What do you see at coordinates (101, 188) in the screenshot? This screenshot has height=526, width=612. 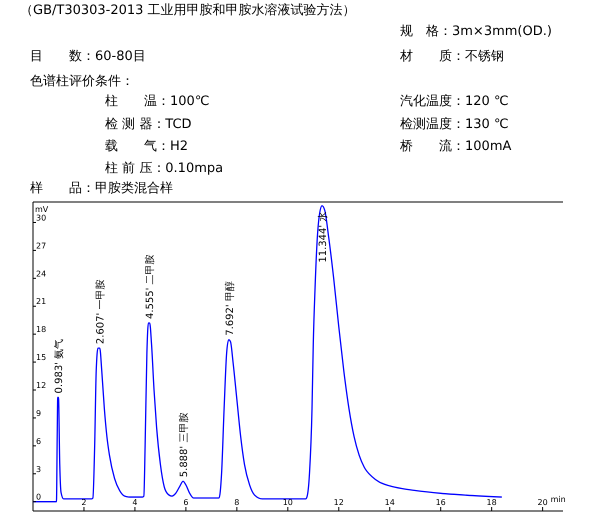 I see `text: 样 品：甲胺类混合样` at bounding box center [101, 188].